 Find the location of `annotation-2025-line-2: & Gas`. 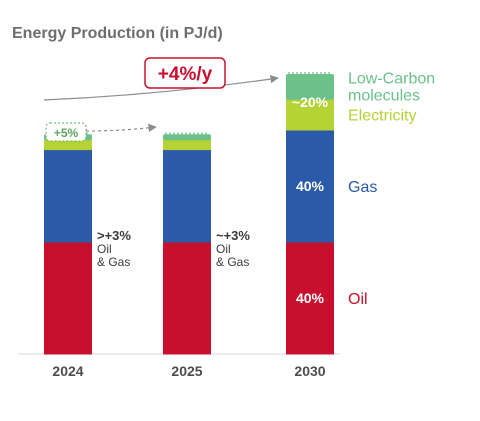

annotation-2025-line-2: & Gas is located at coordinates (232, 262).